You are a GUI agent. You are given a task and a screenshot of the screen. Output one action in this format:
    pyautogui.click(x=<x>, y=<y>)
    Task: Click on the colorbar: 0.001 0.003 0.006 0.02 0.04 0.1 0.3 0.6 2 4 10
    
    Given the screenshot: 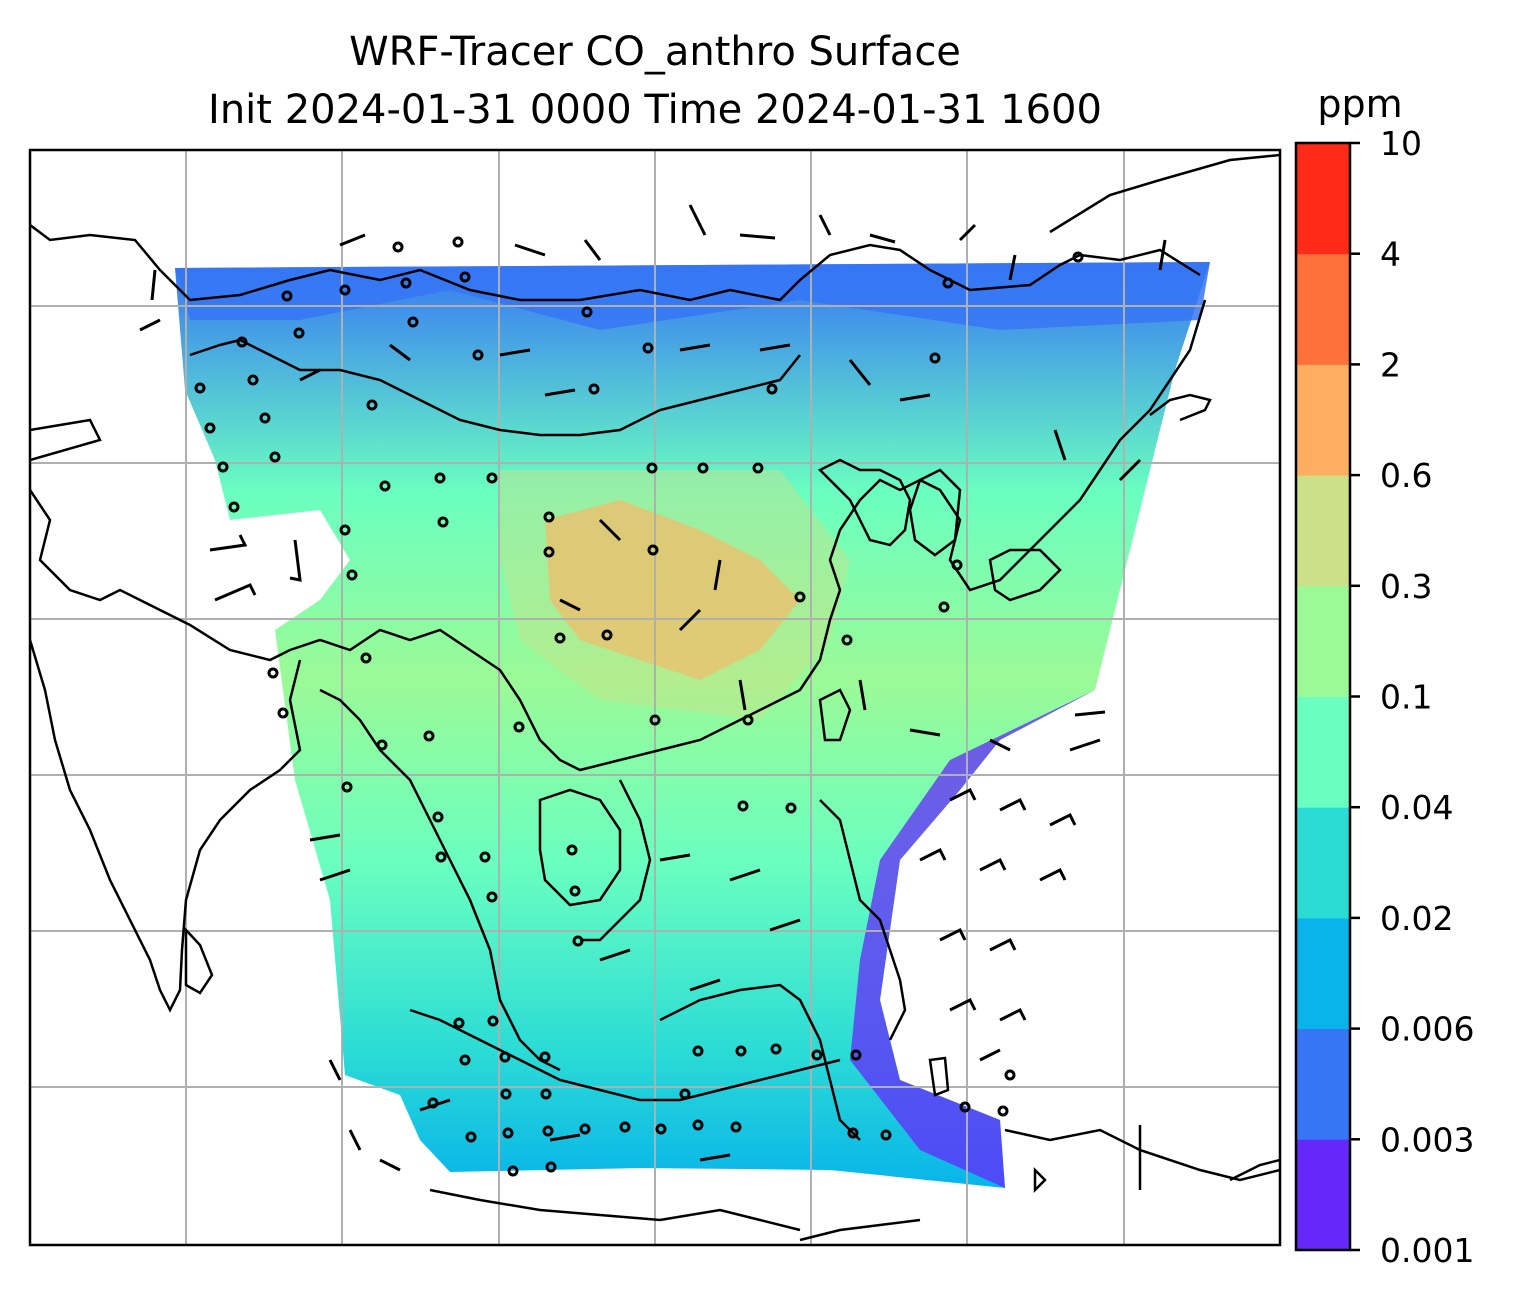 What is the action you would take?
    pyautogui.click(x=1384, y=697)
    